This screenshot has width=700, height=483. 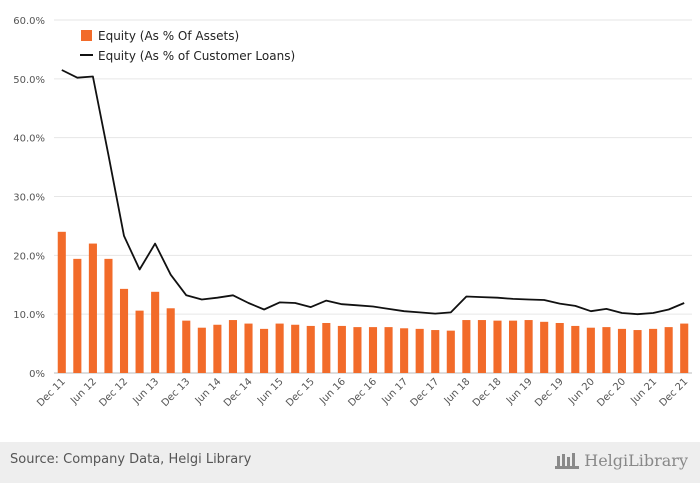 What do you see at coordinates (519, 391) in the screenshot?
I see `x-tick-label: Jun 19` at bounding box center [519, 391].